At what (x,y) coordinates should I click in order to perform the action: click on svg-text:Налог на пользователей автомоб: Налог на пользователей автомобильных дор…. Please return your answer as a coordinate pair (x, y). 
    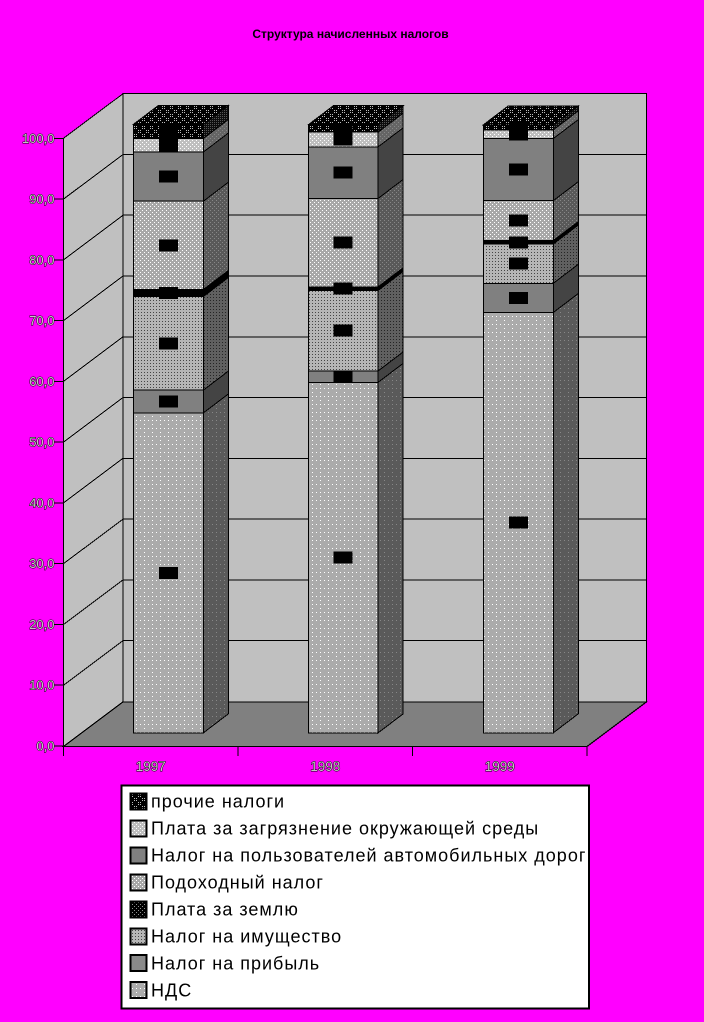
    Looking at the image, I should click on (368, 856).